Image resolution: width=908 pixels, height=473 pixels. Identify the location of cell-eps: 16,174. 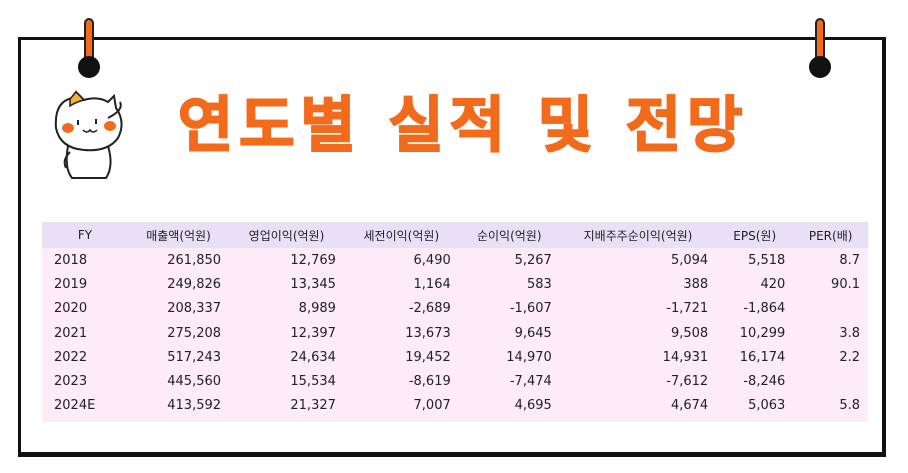
(762, 357).